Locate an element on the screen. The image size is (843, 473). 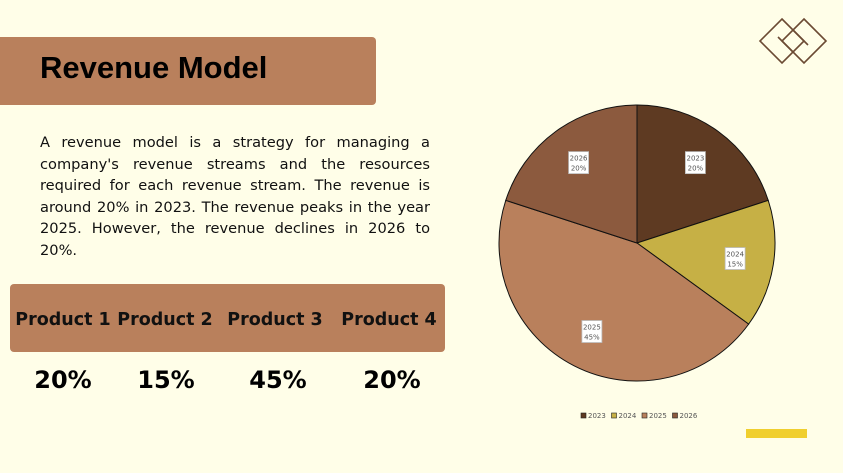
product-label: Product 4 is located at coordinates (389, 320).